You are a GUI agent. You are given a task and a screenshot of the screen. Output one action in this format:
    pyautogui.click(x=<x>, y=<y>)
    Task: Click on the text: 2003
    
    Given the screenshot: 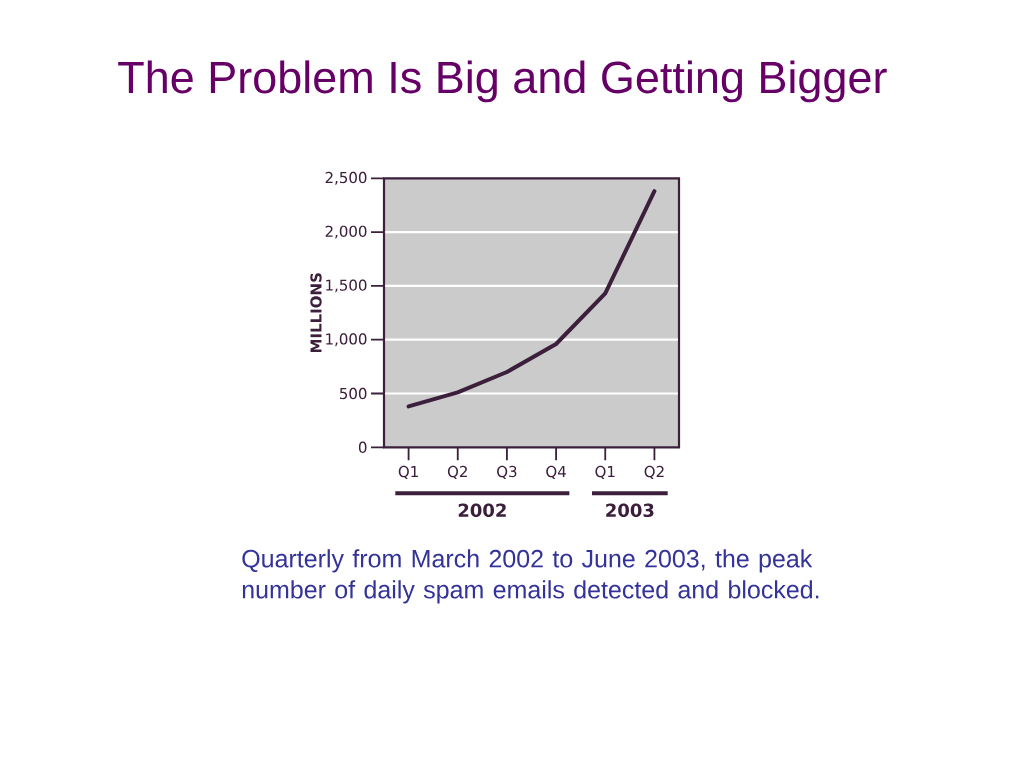 What is the action you would take?
    pyautogui.click(x=630, y=510)
    